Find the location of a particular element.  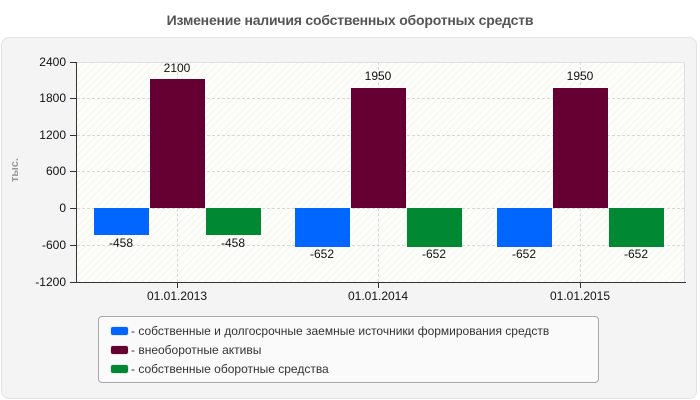

y-tick-label: 1800 is located at coordinates (52, 98).